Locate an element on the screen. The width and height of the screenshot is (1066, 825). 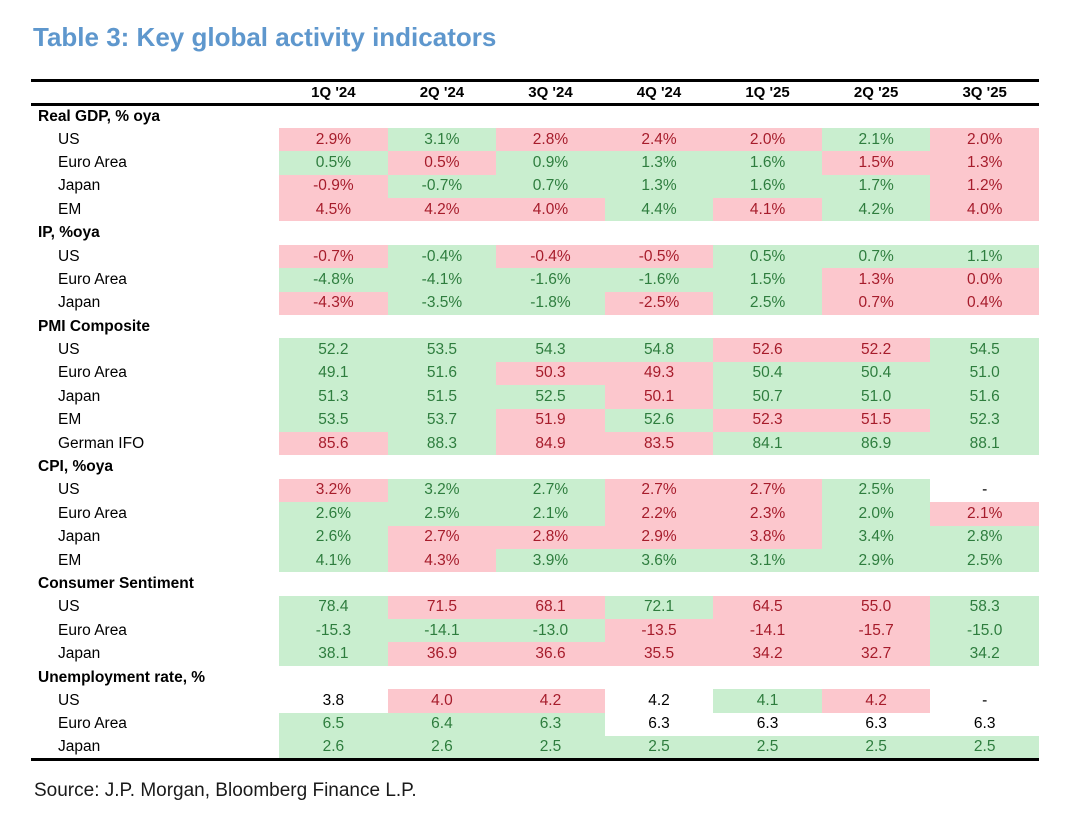
value-cell: 6.4 is located at coordinates (442, 724).